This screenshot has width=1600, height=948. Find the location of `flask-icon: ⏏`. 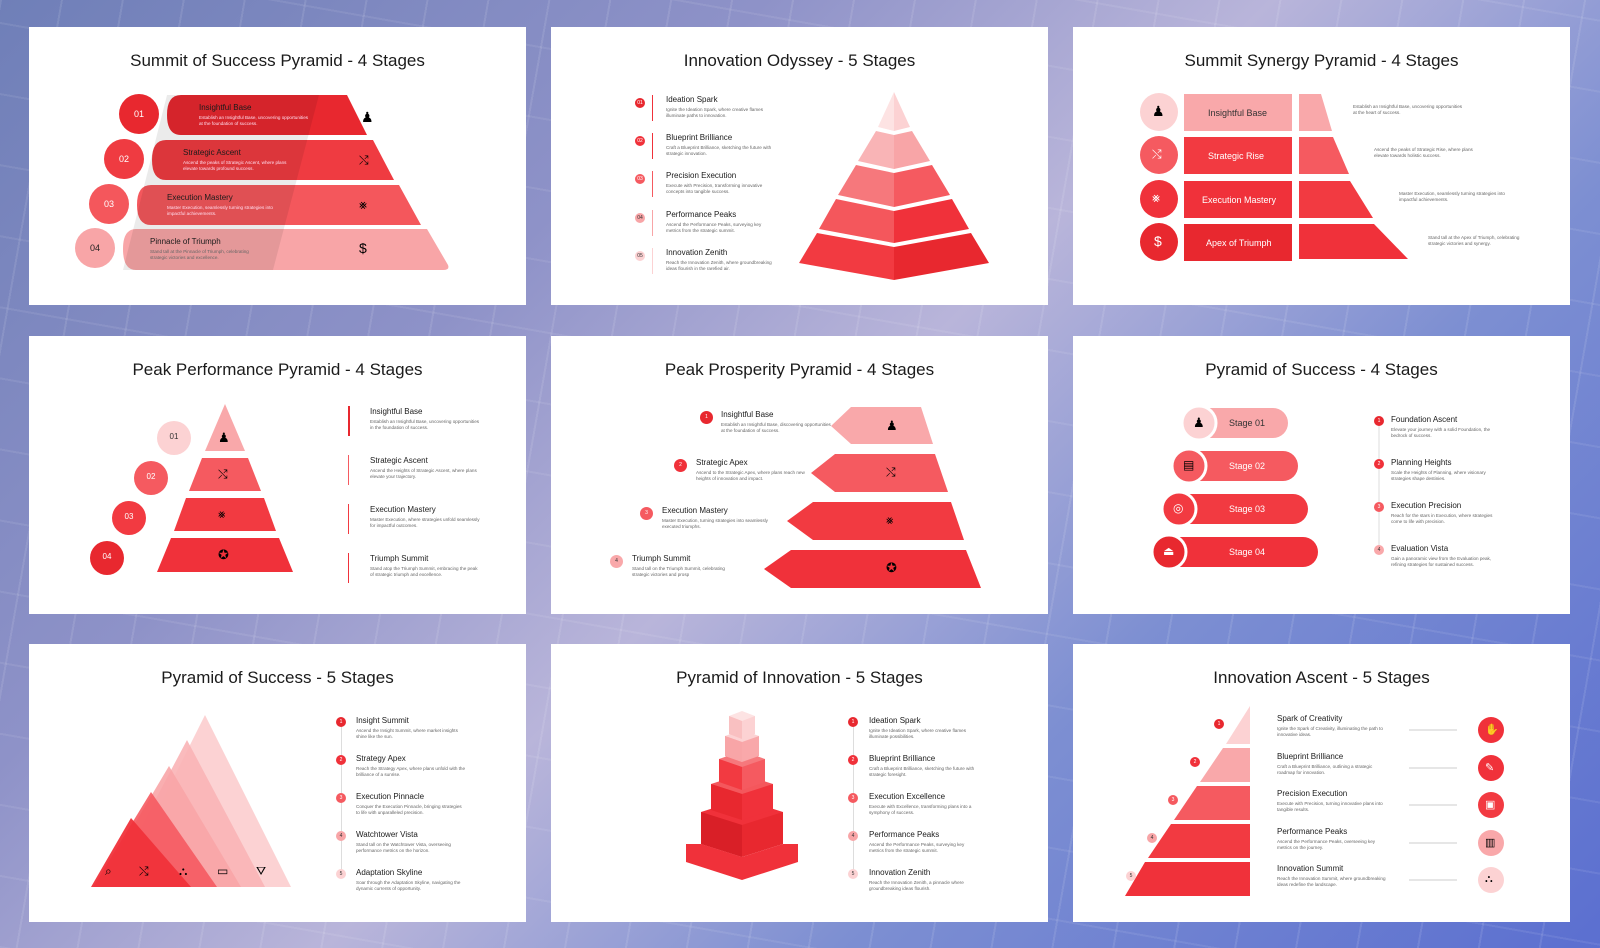

flask-icon: ⏏ is located at coordinates (1169, 551).